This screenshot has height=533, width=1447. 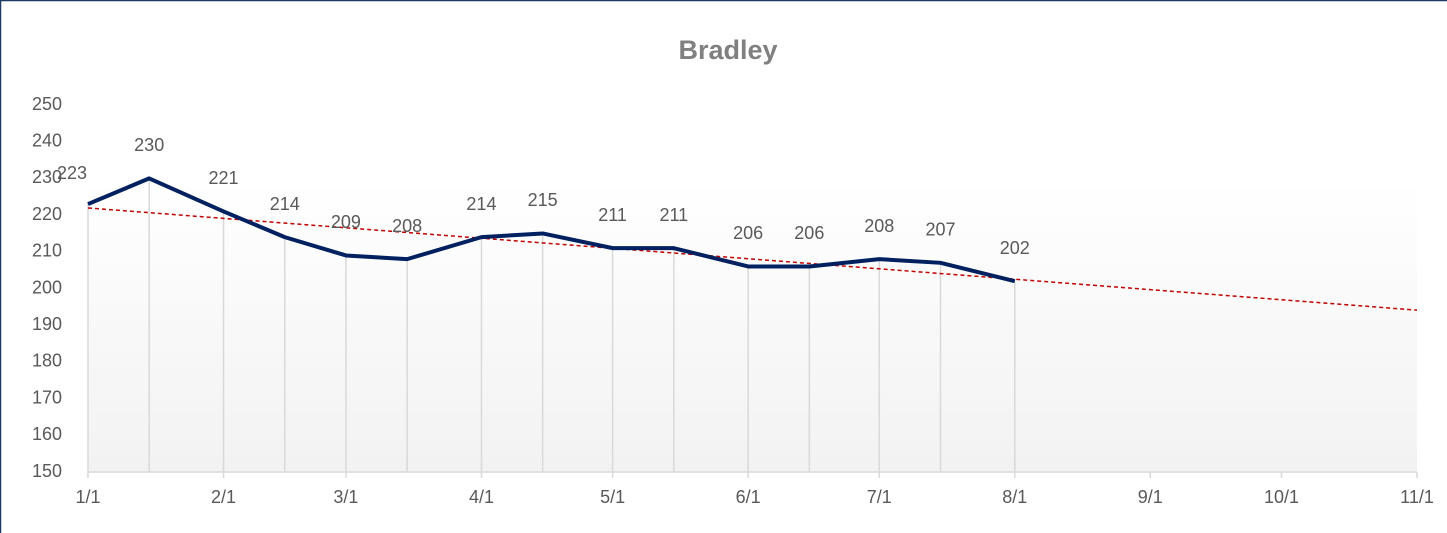 I want to click on y-tick-label: 190, so click(x=47, y=324).